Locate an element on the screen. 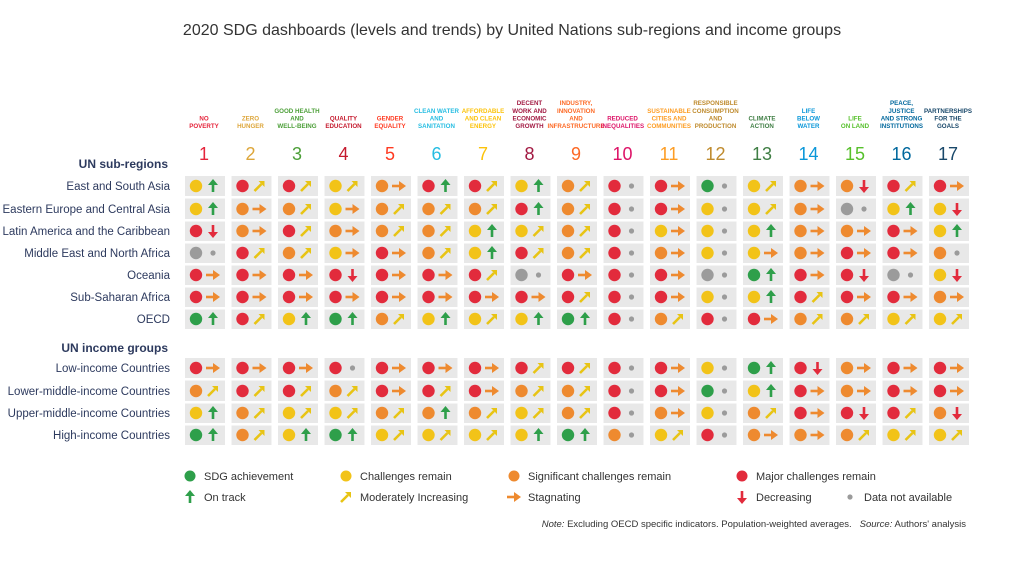  goal-5-label: GENDER is located at coordinates (390, 118).